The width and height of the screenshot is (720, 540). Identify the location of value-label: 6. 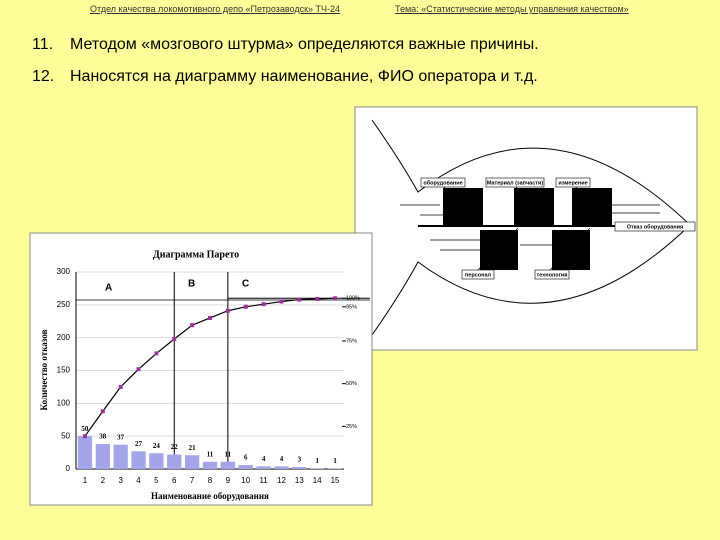
(246, 458).